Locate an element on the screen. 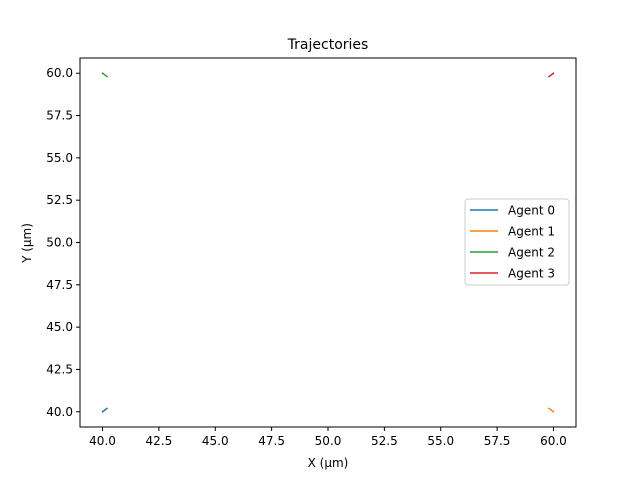  legend-label: Agent 2 is located at coordinates (531, 253).